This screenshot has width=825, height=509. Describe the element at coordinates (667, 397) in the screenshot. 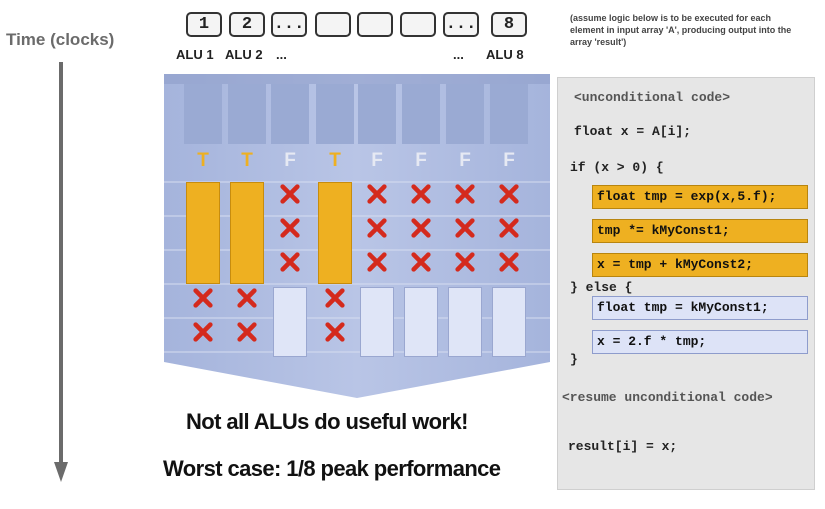

I see `code-resume: <resume unconditional code>` at that location.